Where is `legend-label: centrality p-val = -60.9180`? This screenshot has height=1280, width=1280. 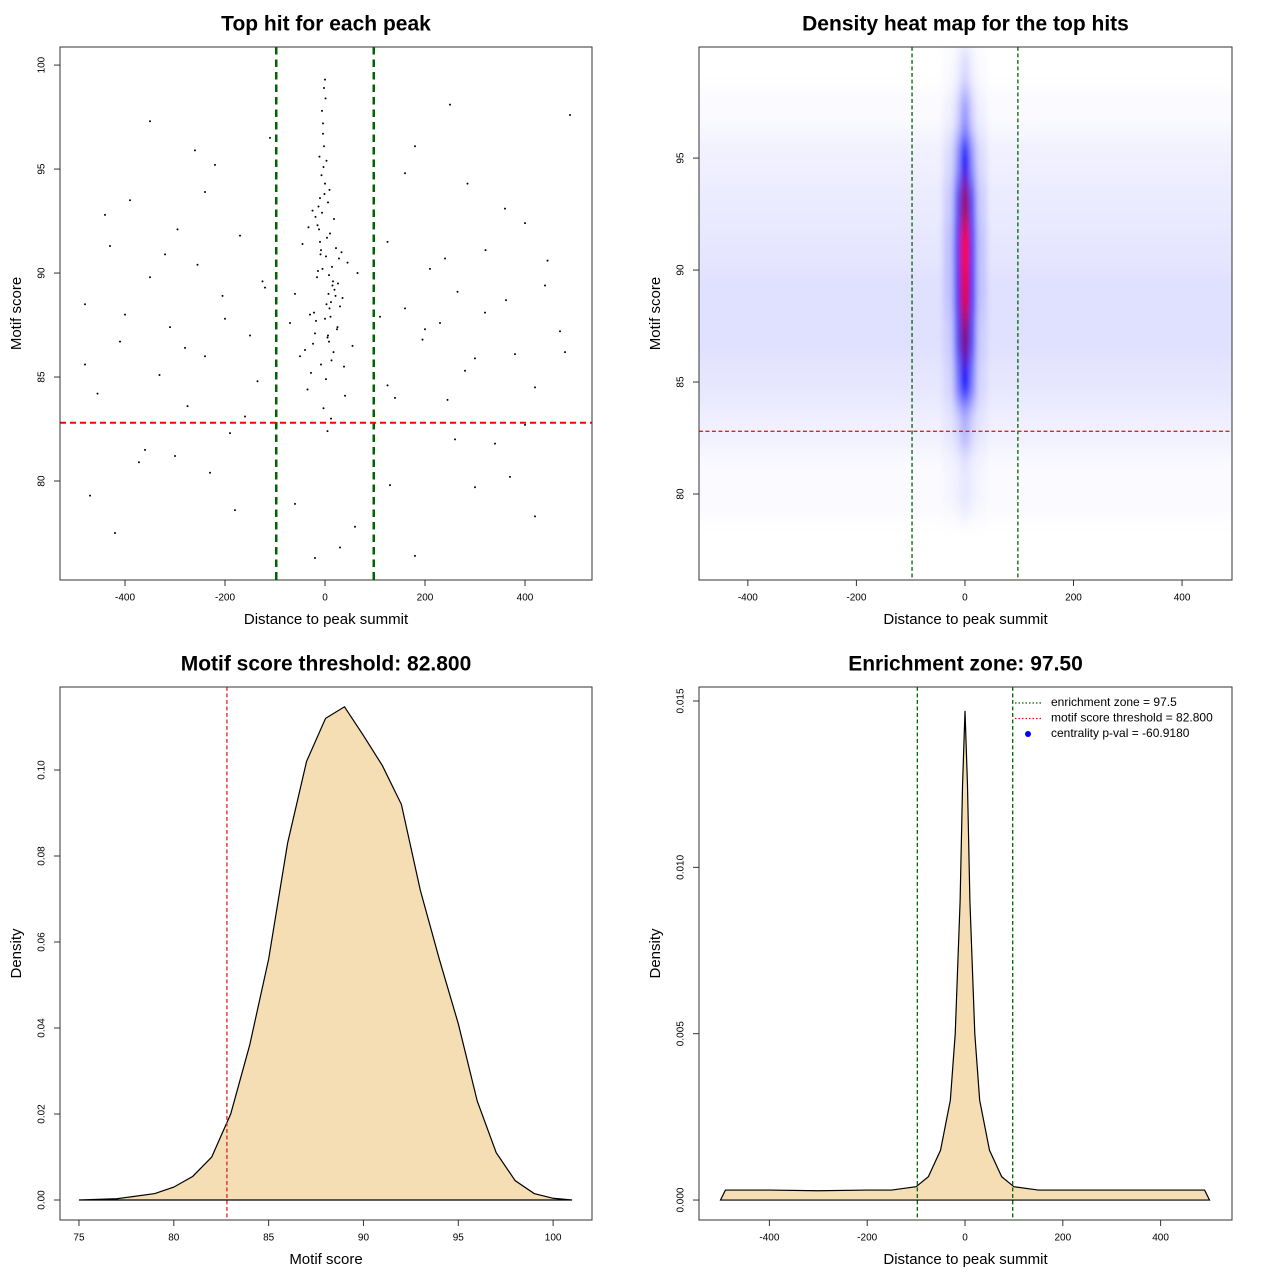 legend-label: centrality p-val = -60.9180 is located at coordinates (1120, 733).